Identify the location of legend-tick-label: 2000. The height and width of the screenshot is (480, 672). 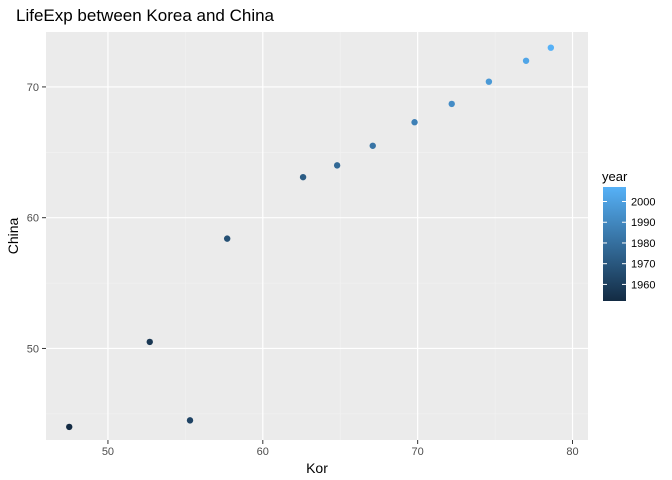
(643, 203).